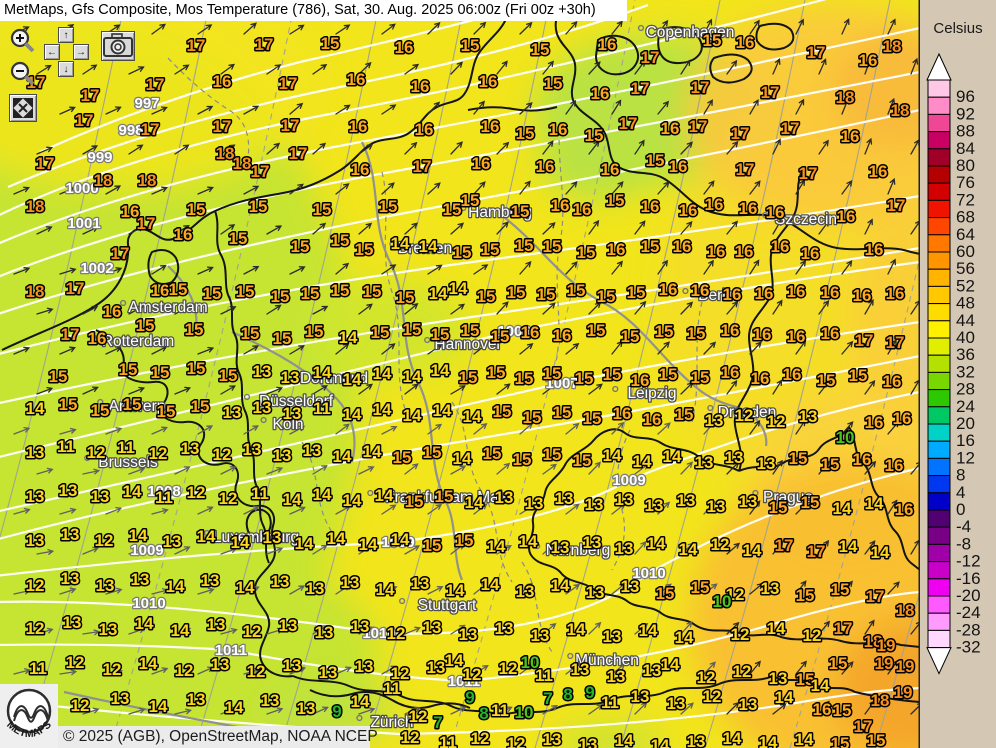 Image resolution: width=996 pixels, height=748 pixels. What do you see at coordinates (29, 716) in the screenshot?
I see `metmaps-logo: METMAPS` at bounding box center [29, 716].